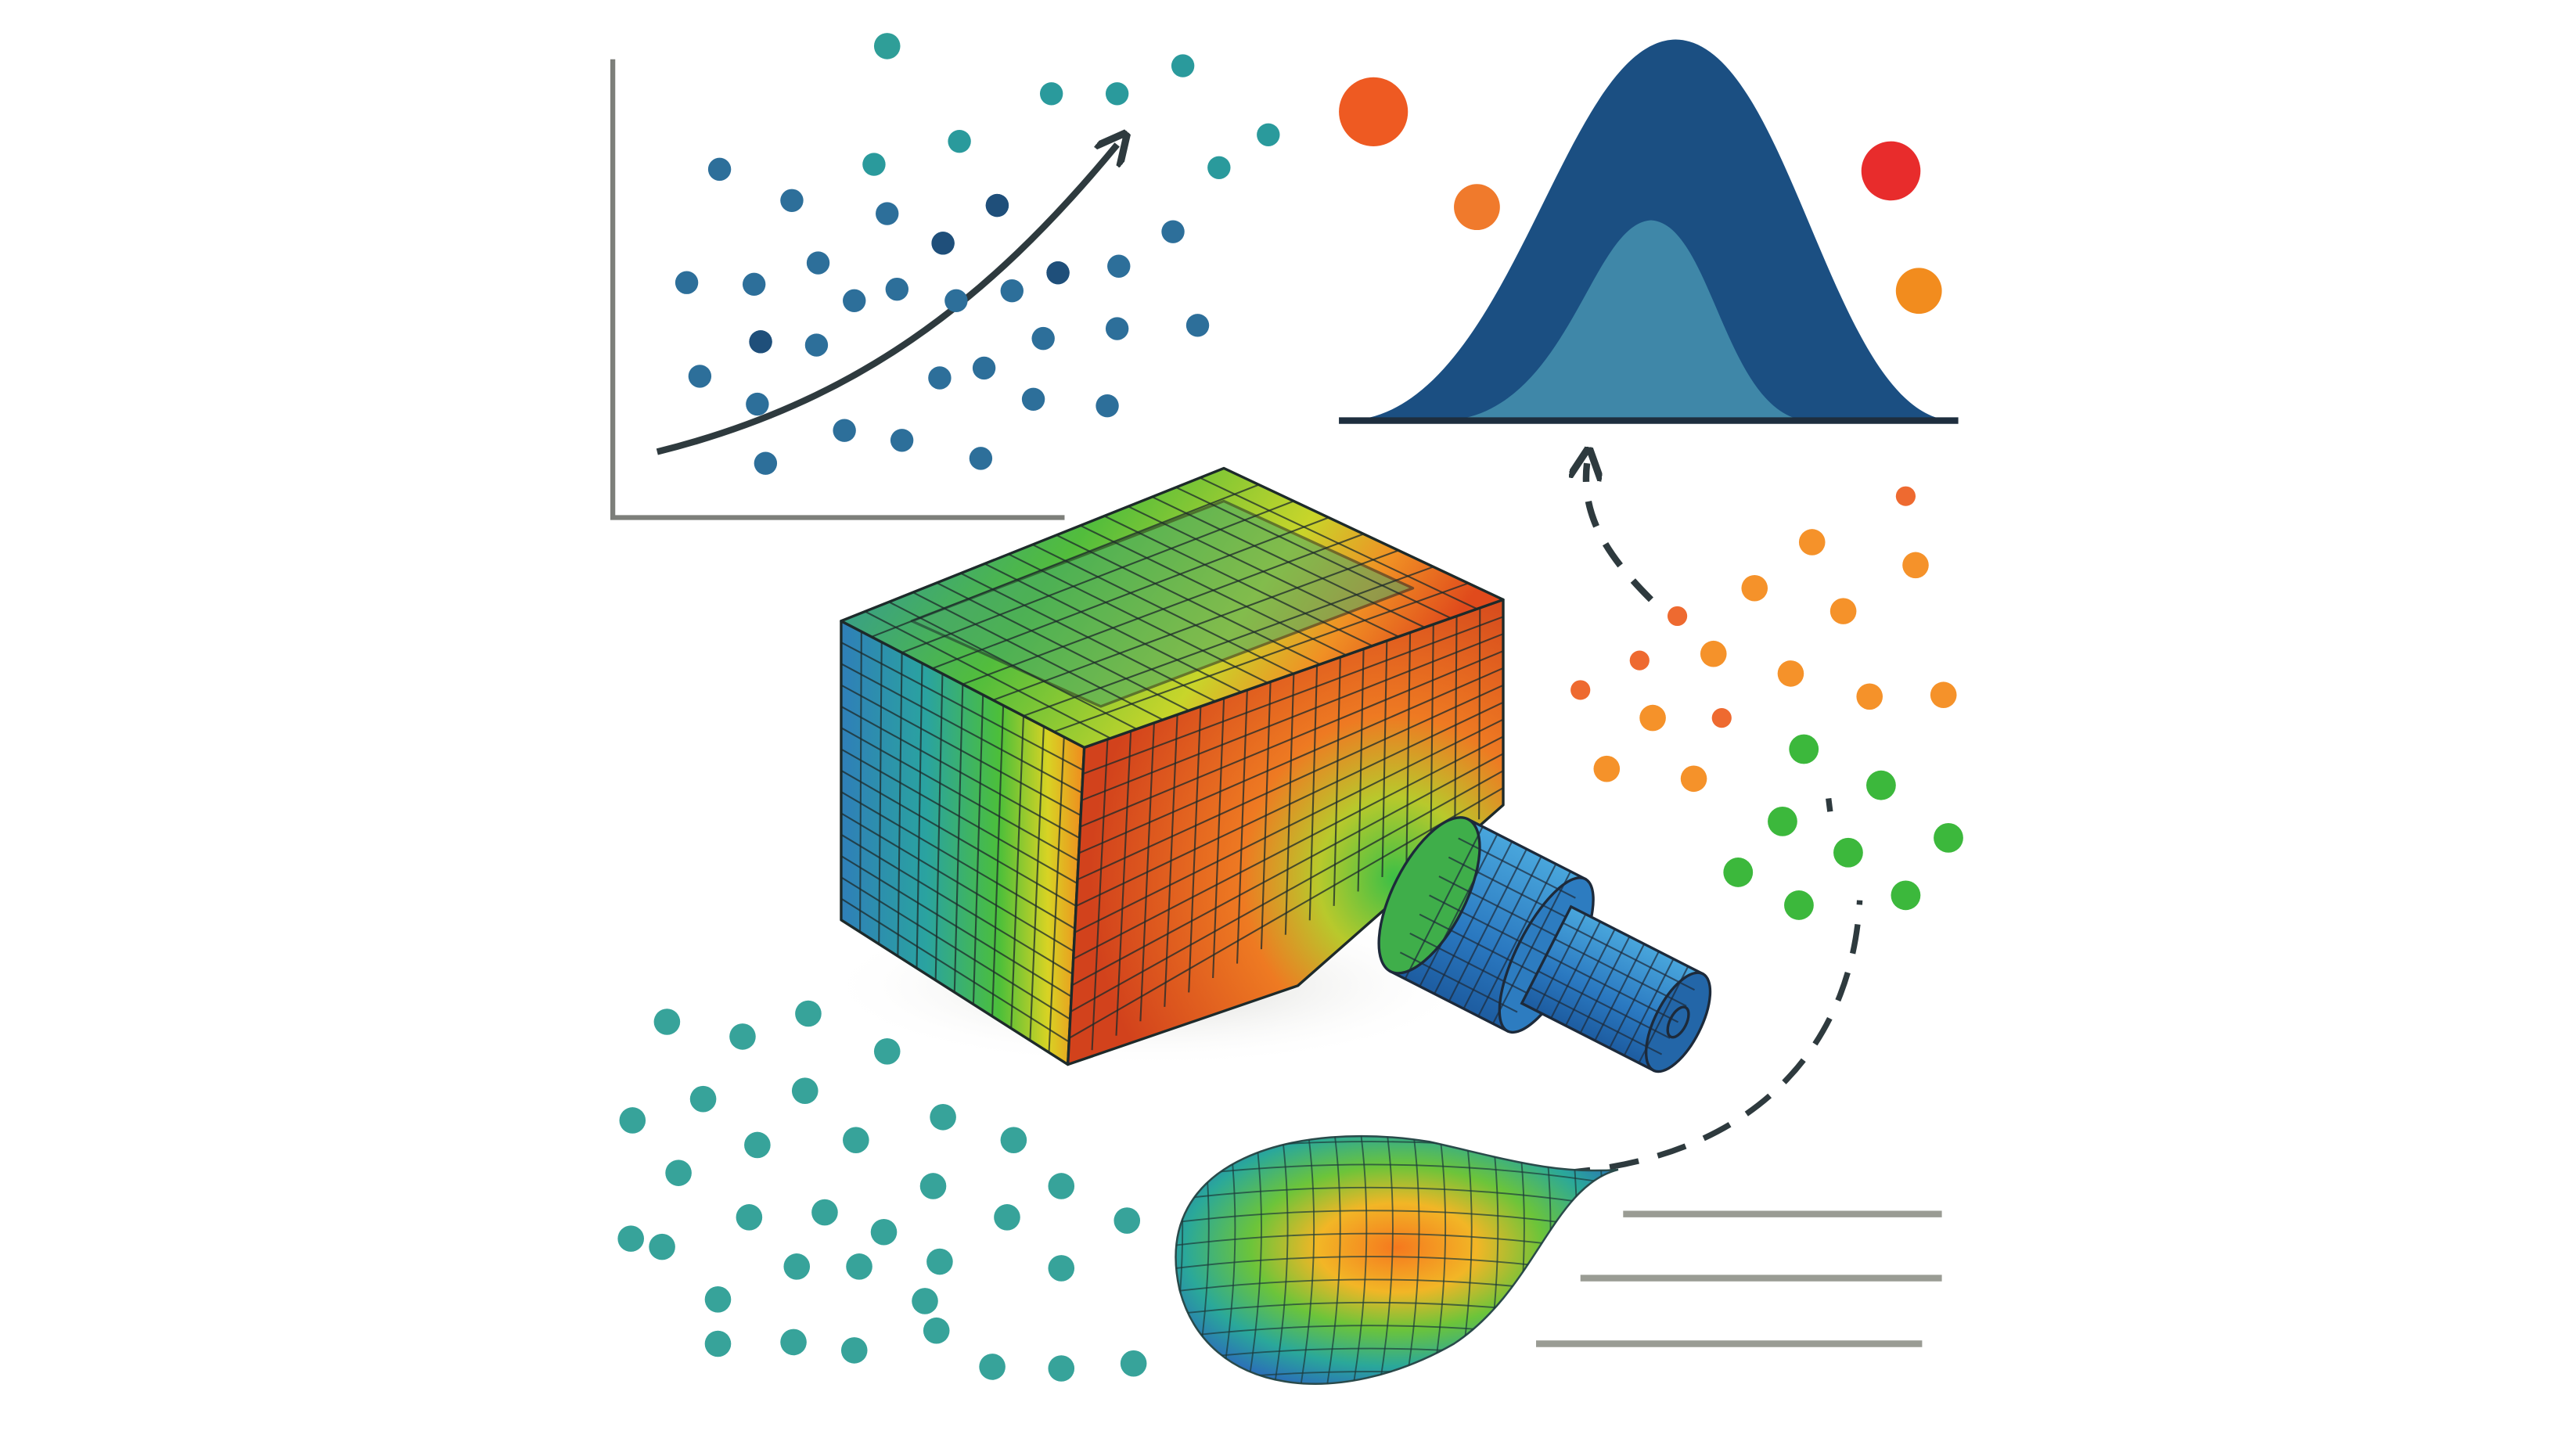  I want to click on dashed-arrow, so click(1620, 532).